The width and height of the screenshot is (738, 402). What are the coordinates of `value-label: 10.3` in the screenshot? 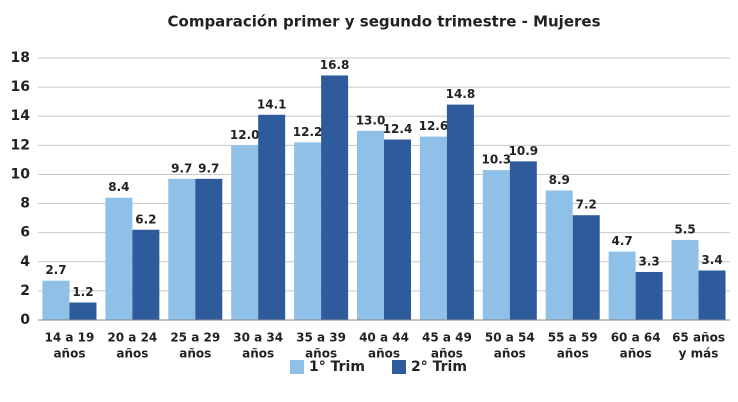 It's located at (497, 160).